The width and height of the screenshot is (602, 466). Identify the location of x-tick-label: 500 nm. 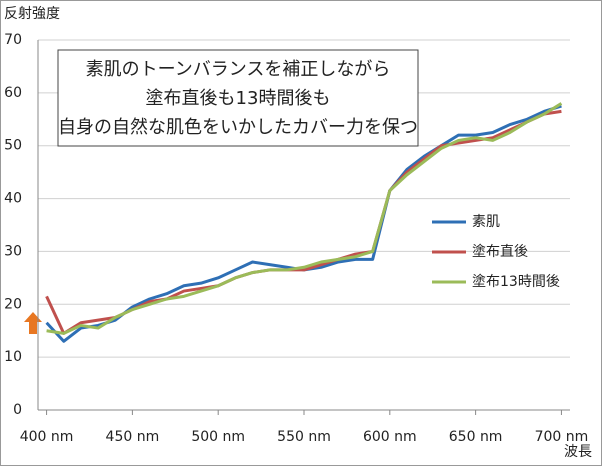
(218, 437).